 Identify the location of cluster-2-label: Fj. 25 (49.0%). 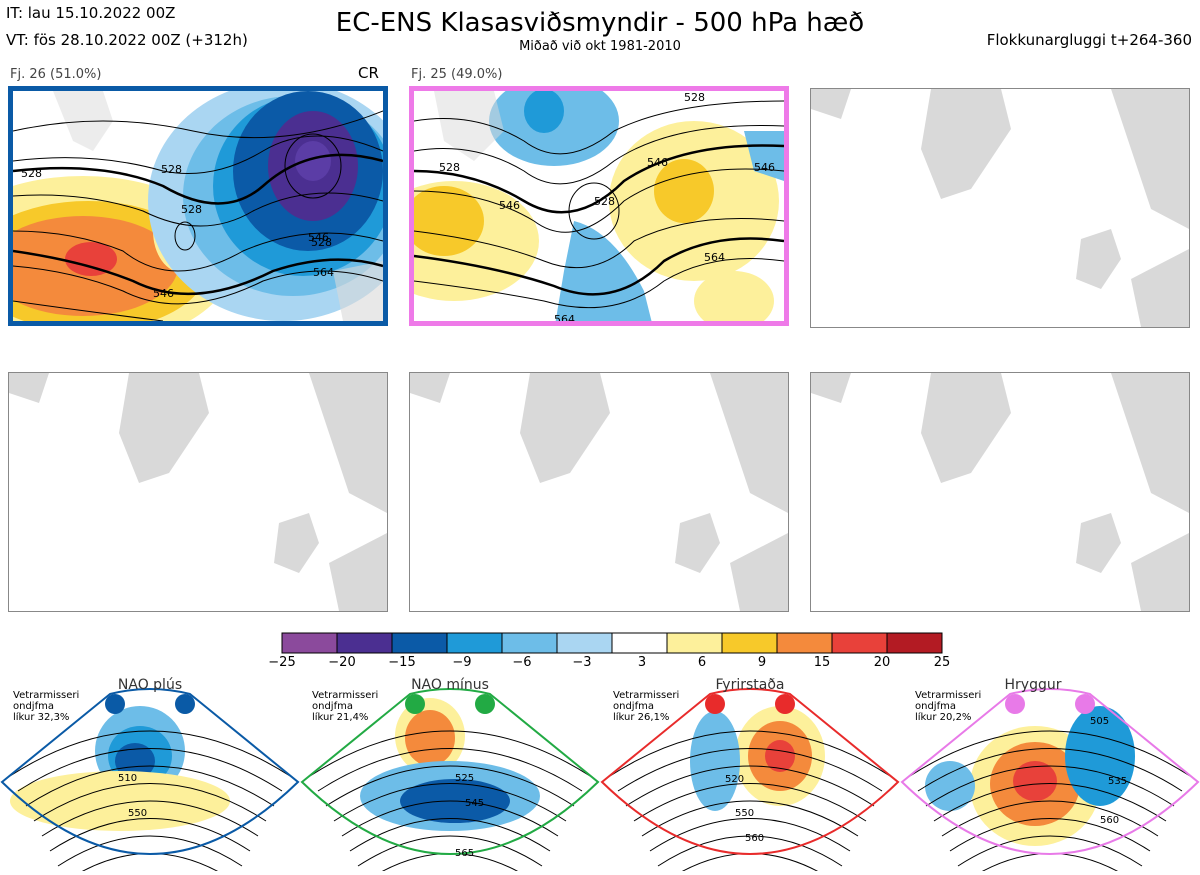
(457, 74).